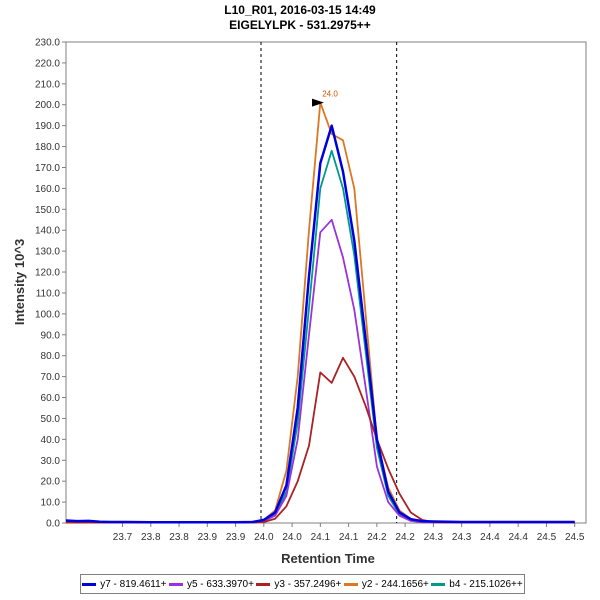  I want to click on y-tick-label: 150.0, so click(47, 210).